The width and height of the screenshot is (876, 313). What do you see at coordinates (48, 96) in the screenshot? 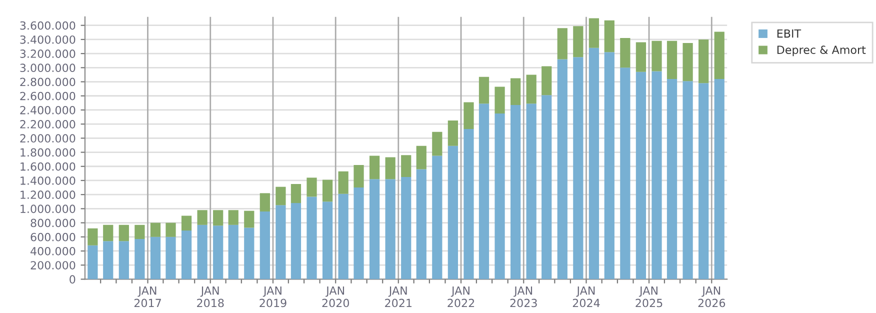
I see `y-tick-label: 2.600.000` at bounding box center [48, 96].